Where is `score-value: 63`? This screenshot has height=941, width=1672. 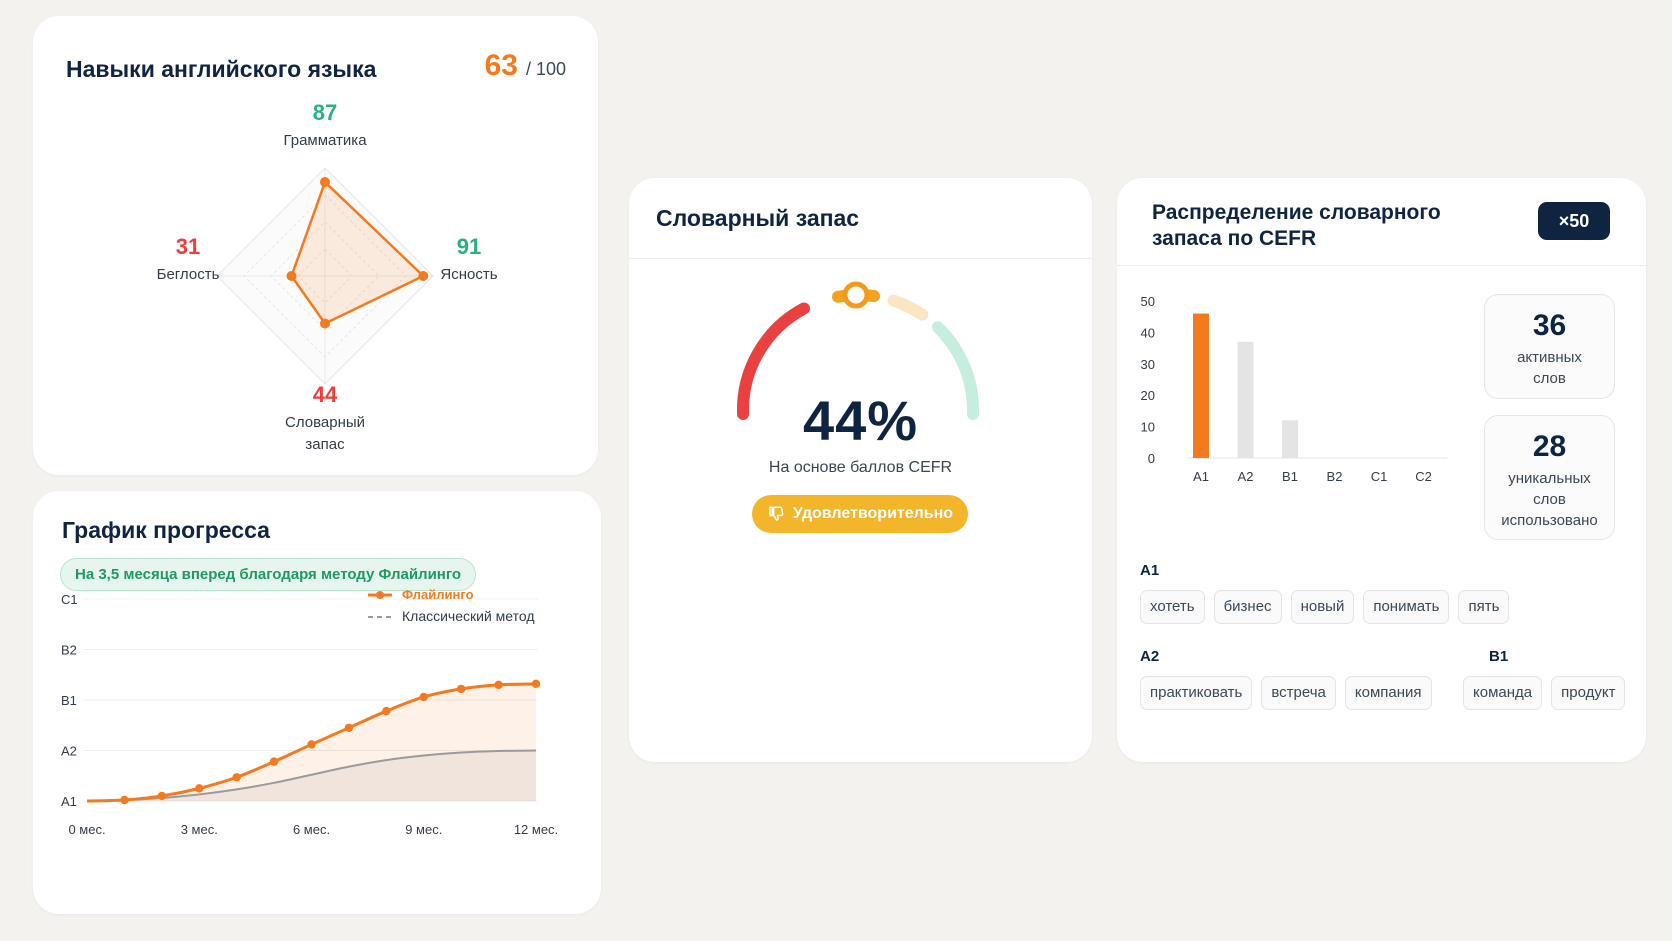 score-value: 63 is located at coordinates (501, 65).